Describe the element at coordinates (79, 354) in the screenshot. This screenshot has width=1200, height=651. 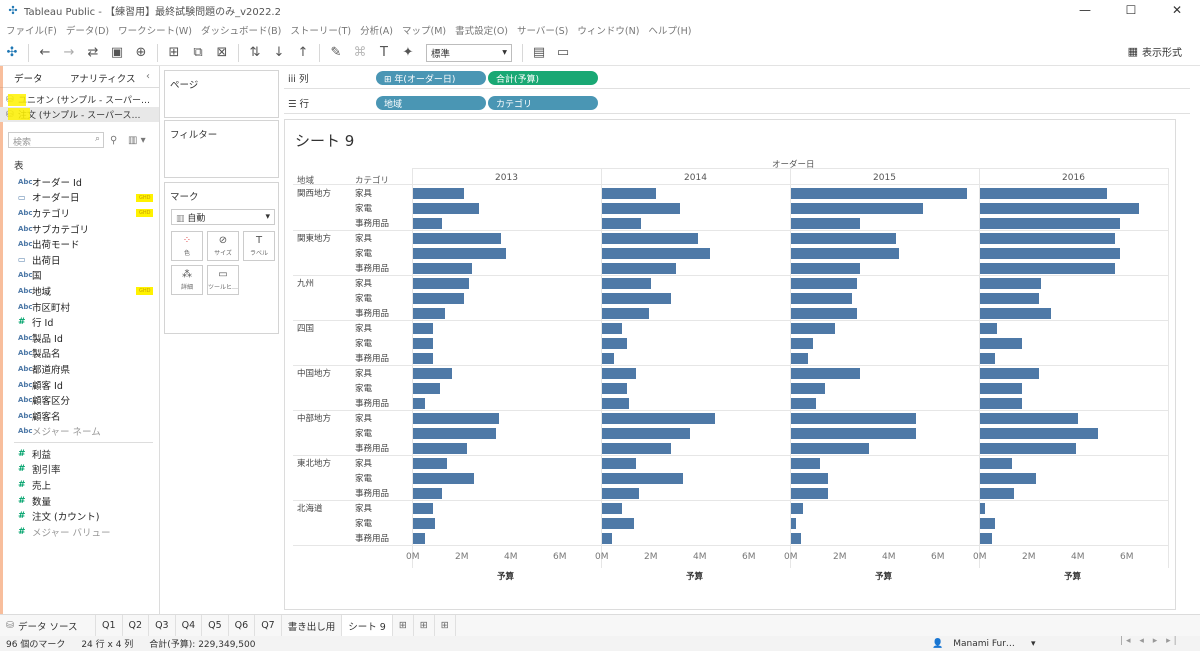
I see `field-item: Abc 製品名` at that location.